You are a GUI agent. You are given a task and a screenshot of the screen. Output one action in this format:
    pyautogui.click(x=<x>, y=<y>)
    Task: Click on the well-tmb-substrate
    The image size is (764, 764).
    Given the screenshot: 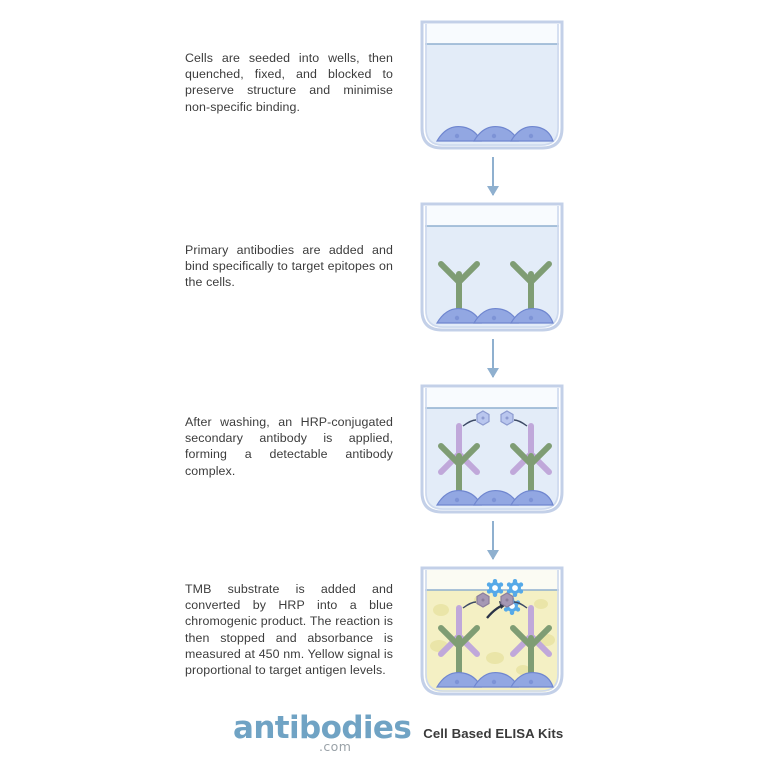 What is the action you would take?
    pyautogui.click(x=492, y=631)
    